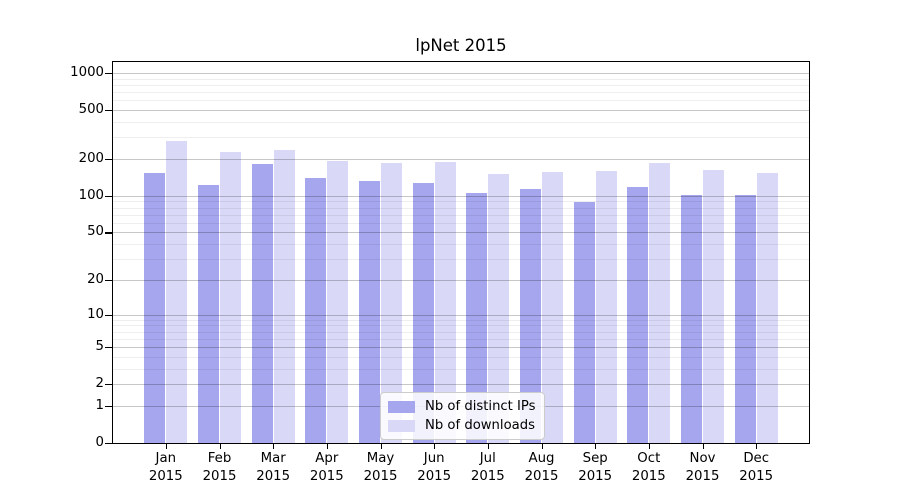 The width and height of the screenshot is (900, 500). What do you see at coordinates (208, 314) in the screenshot?
I see `bar-distinct-ips-feb` at bounding box center [208, 314].